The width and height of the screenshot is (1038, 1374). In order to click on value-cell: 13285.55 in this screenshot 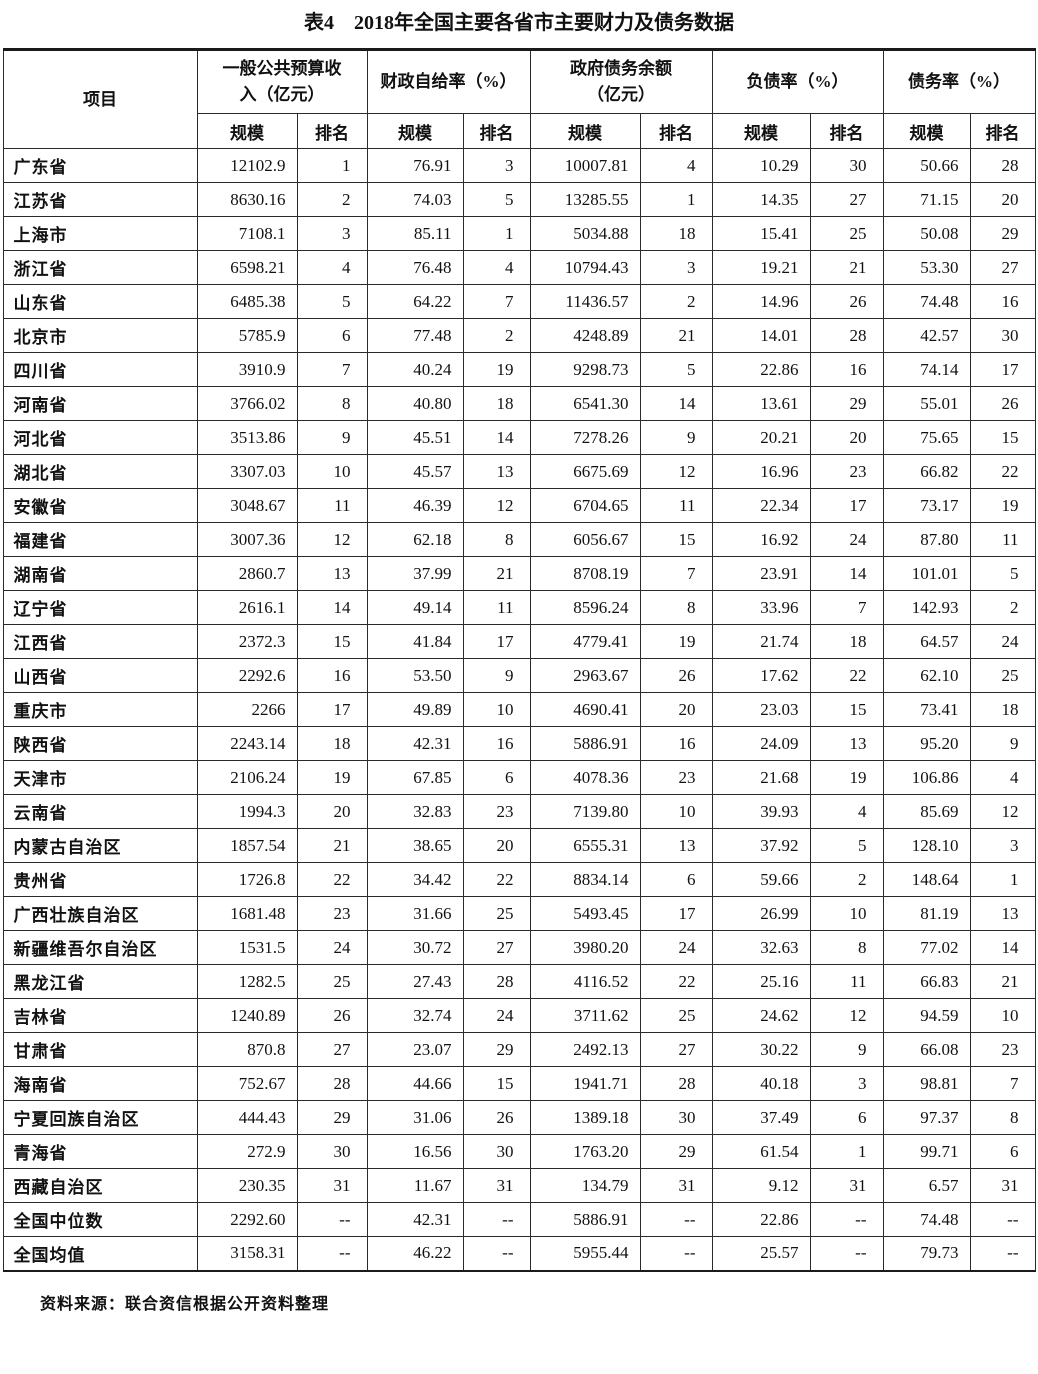, I will do `click(585, 199)`.